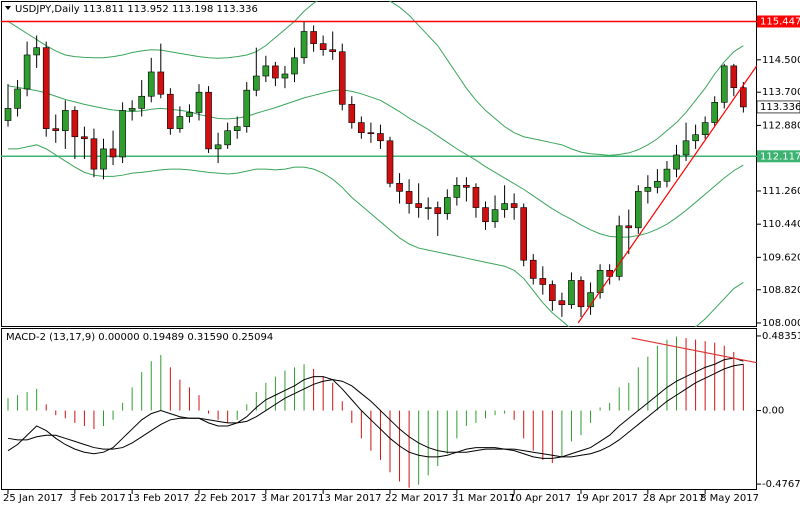 The height and width of the screenshot is (510, 800). I want to click on x-tick-label: 25 Jan 2017, so click(33, 498).